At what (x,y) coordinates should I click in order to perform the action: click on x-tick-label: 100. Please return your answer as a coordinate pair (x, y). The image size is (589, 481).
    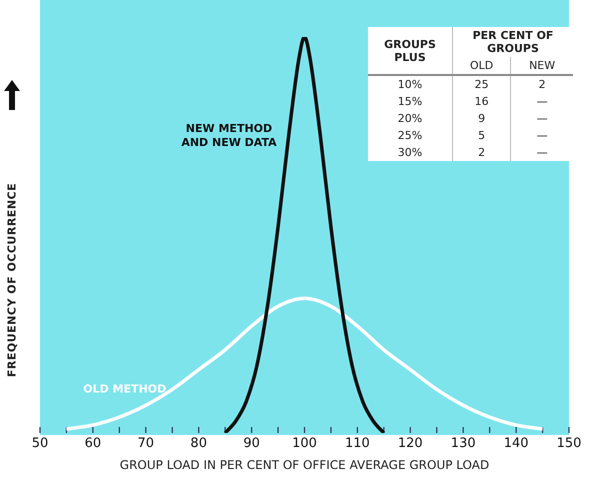
    Looking at the image, I should click on (304, 444).